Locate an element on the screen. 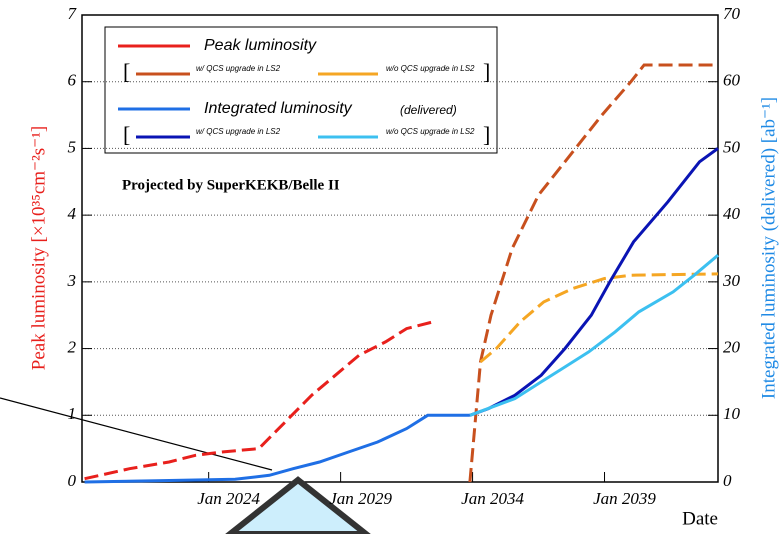 The image size is (782, 534). x-tick-label: Jan 2034 is located at coordinates (492, 498).